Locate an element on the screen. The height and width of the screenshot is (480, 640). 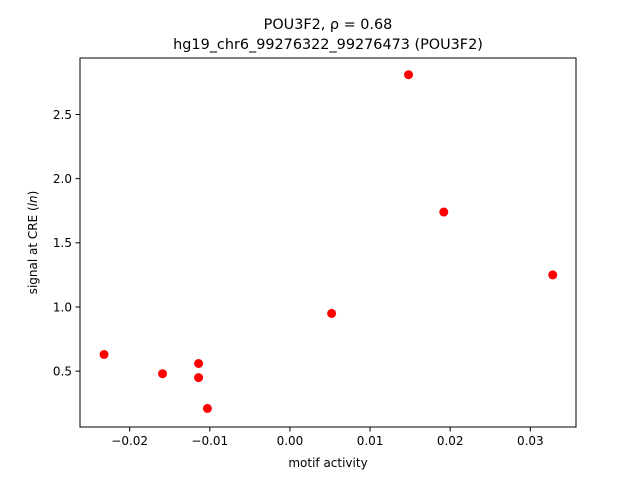
y-axis-label-prefix: signal at CRE ( is located at coordinates (33, 250).